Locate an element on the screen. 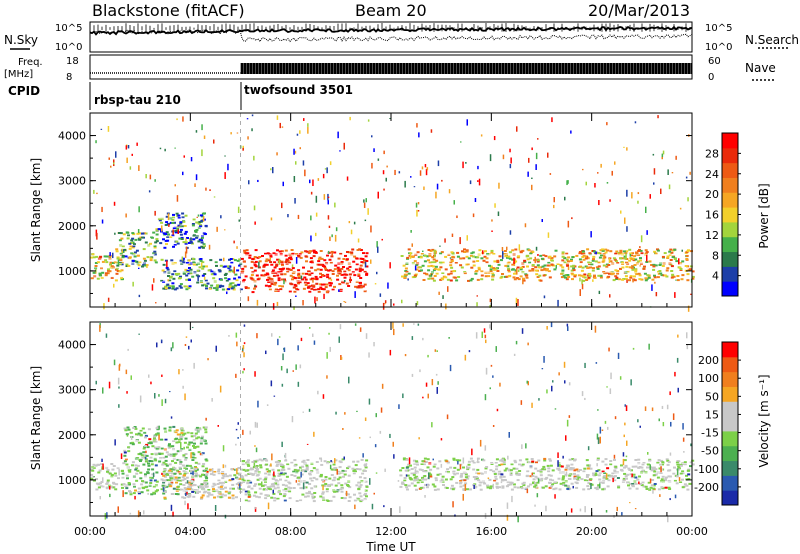 This screenshot has width=800, height=554. x-tick-label: 20:00 is located at coordinates (592, 531).